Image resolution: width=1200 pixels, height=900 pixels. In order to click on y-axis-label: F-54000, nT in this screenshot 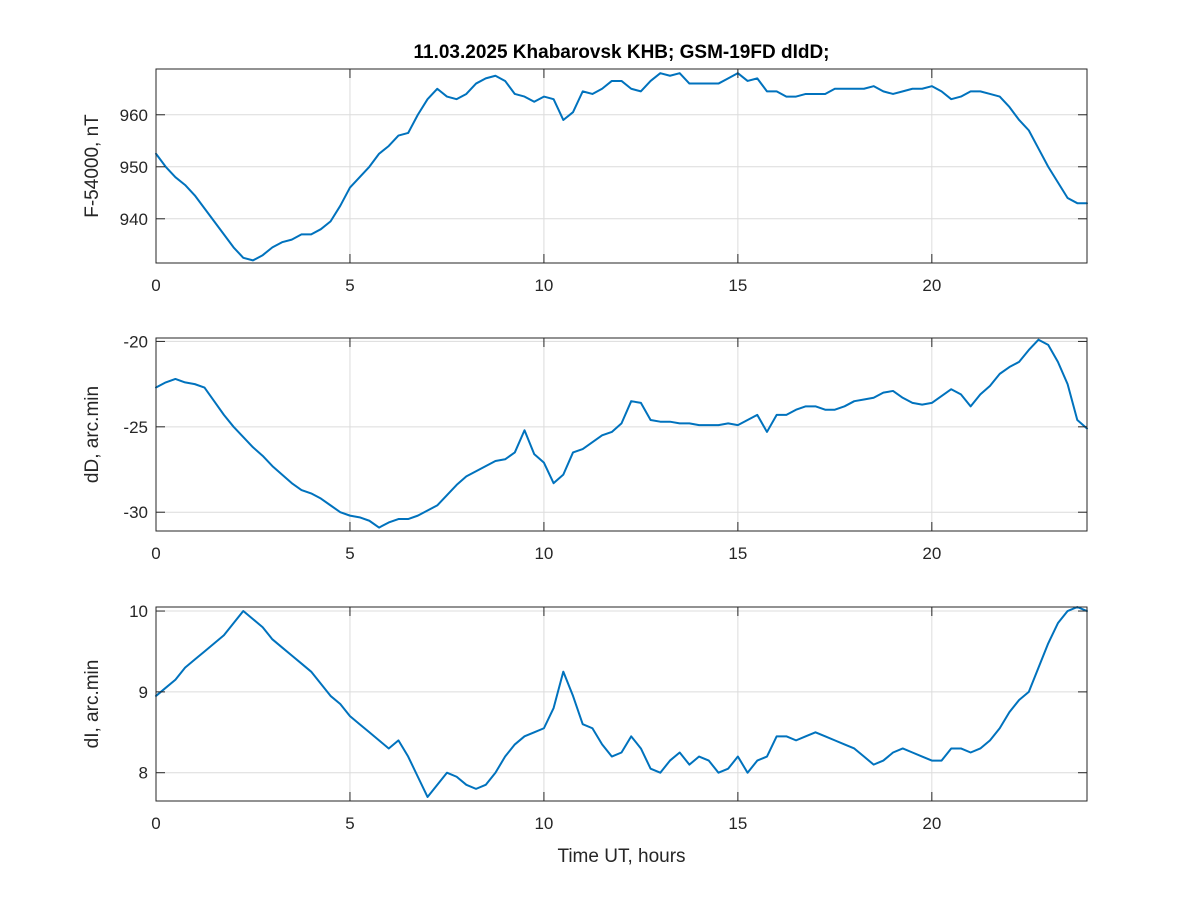, I will do `click(92, 166)`.